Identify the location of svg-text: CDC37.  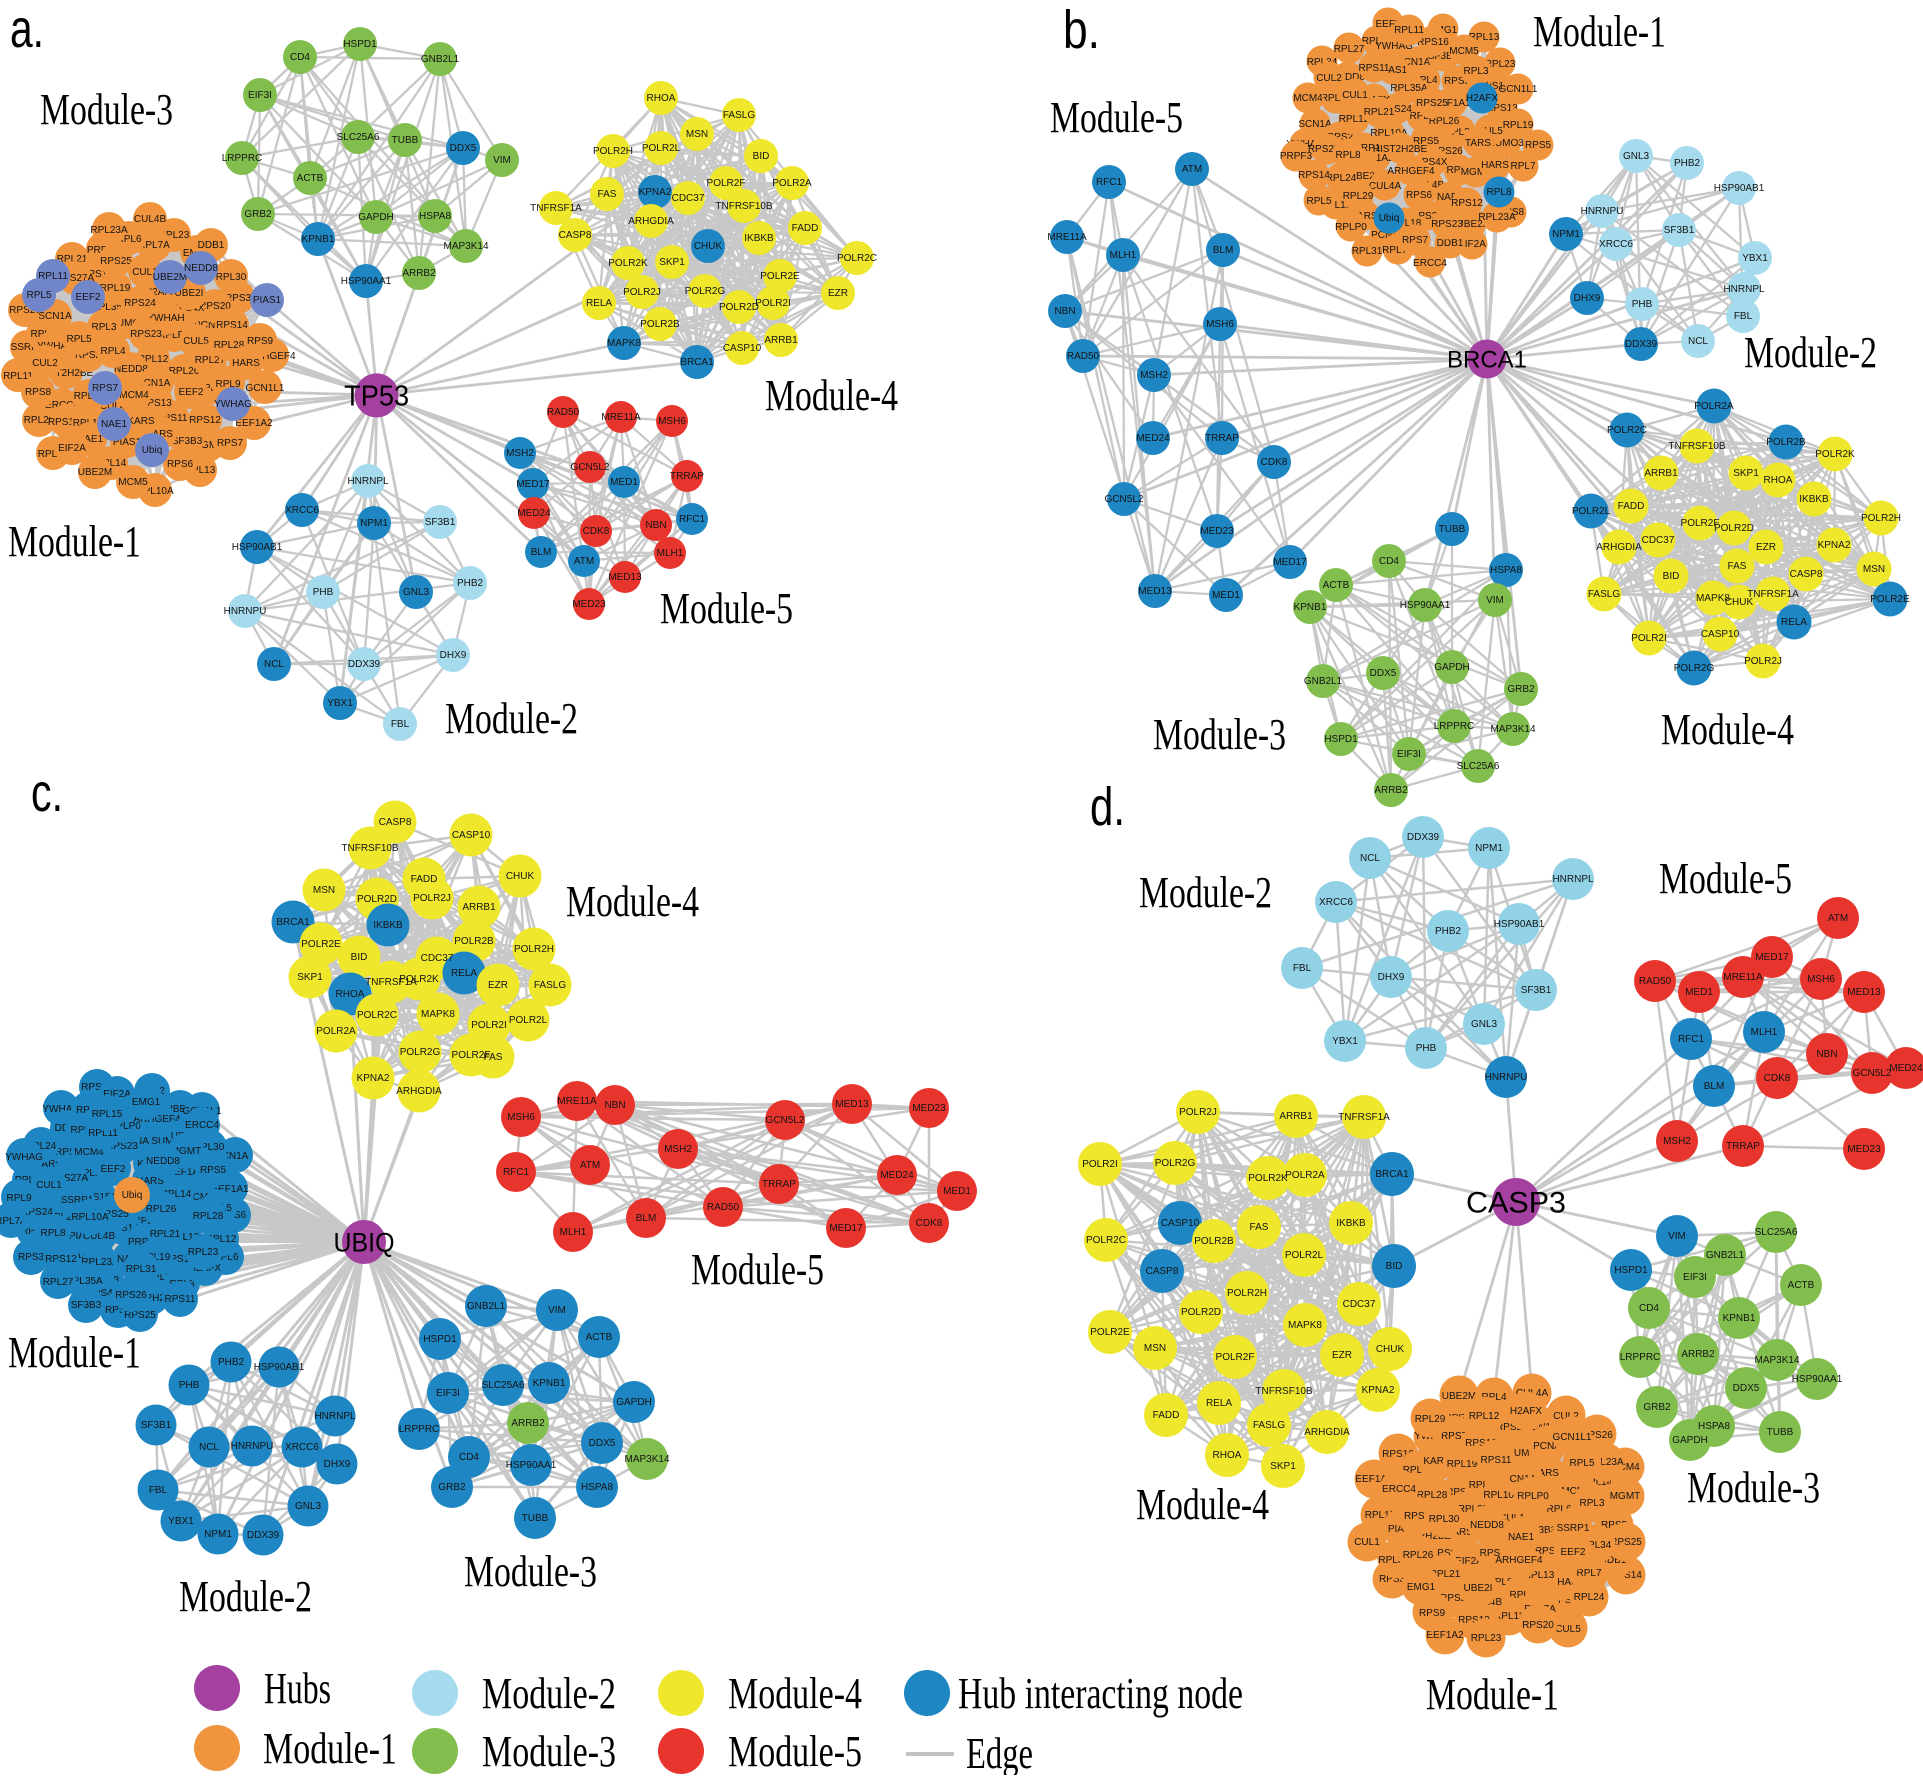
(688, 198).